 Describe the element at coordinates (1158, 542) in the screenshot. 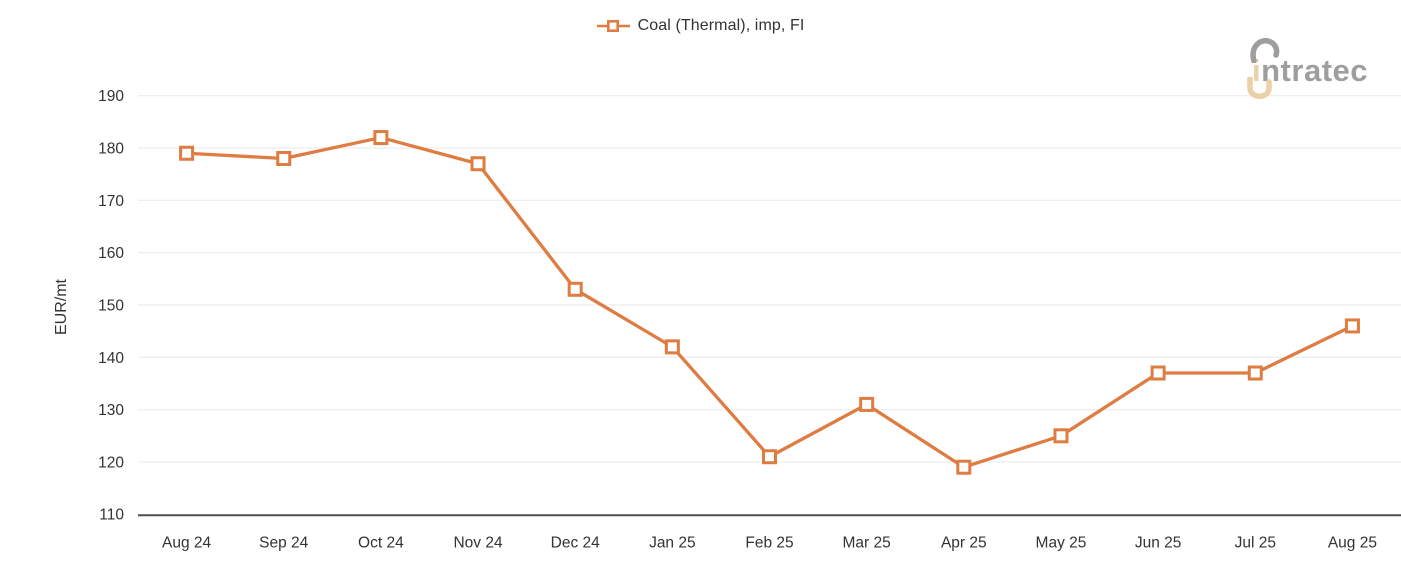

I see `x-tick-label: Jun 25` at that location.